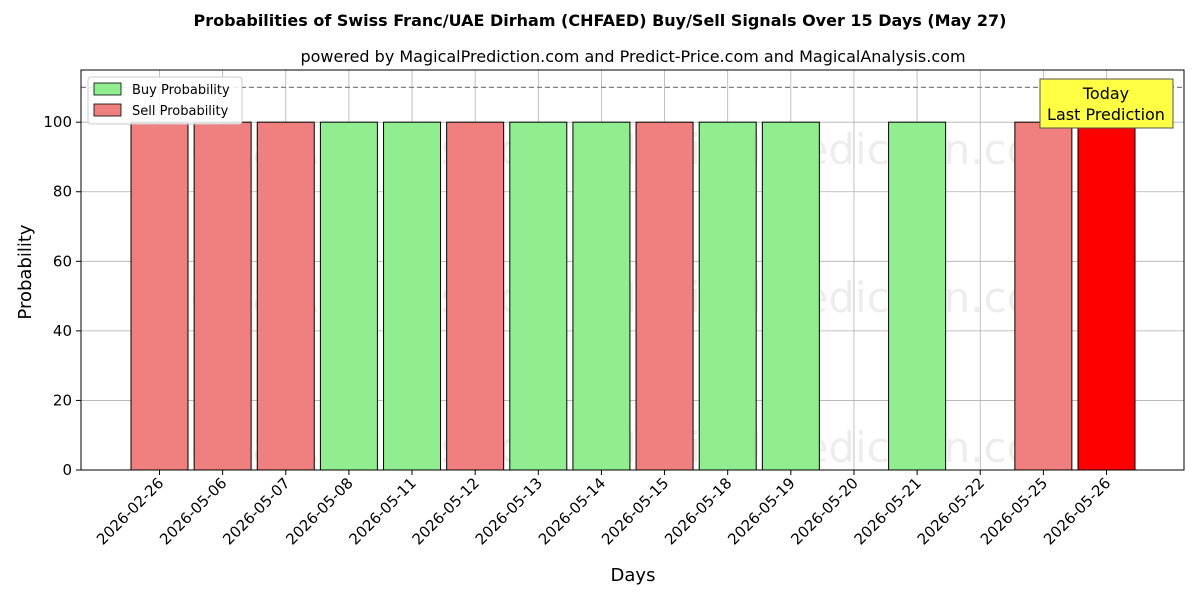 This screenshot has width=1200, height=600. I want to click on y-tick-label: 0, so click(67, 470).